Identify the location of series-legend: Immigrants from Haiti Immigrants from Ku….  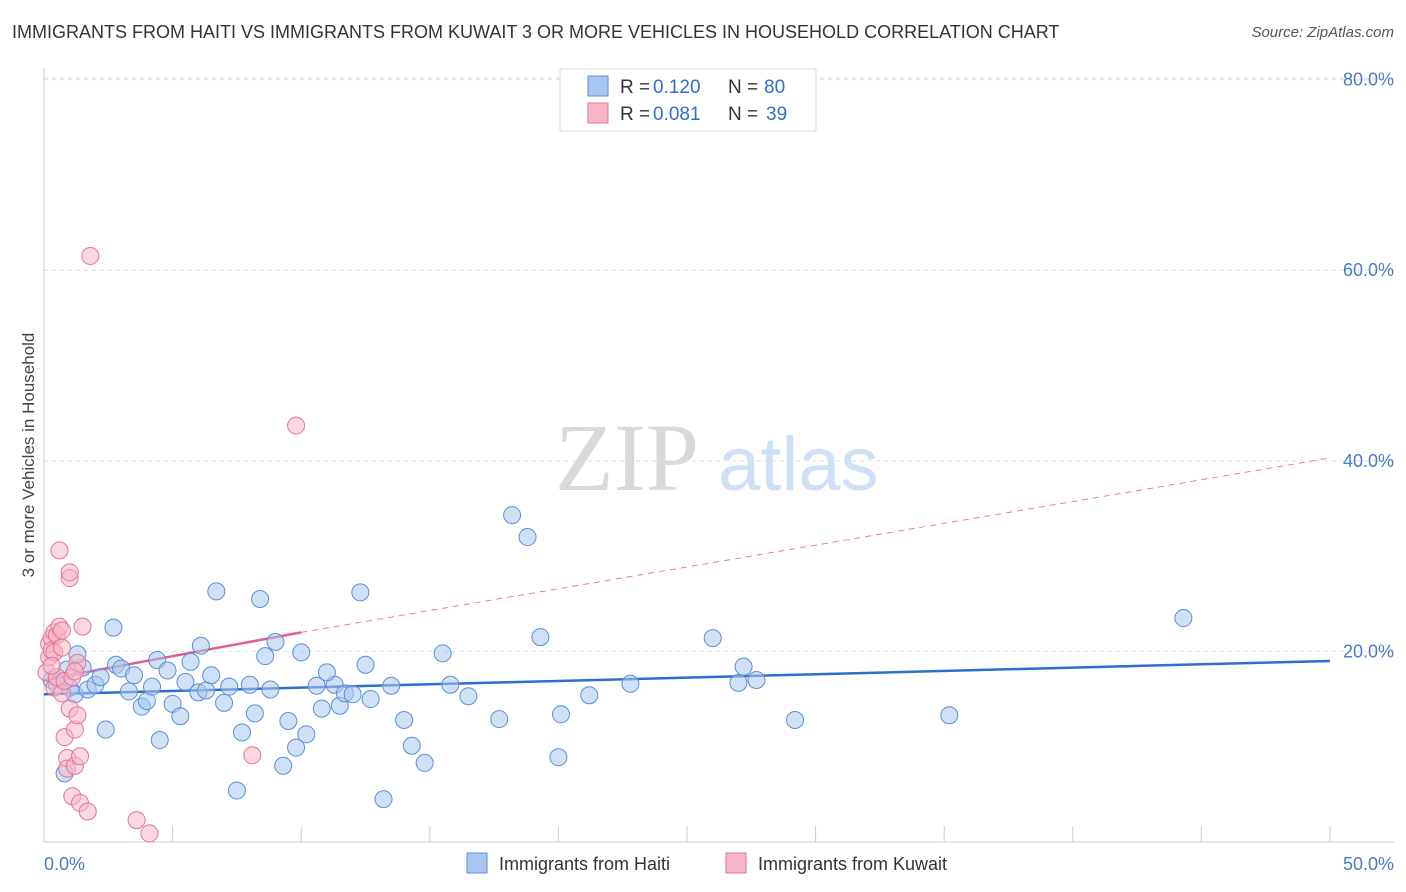
(706, 863).